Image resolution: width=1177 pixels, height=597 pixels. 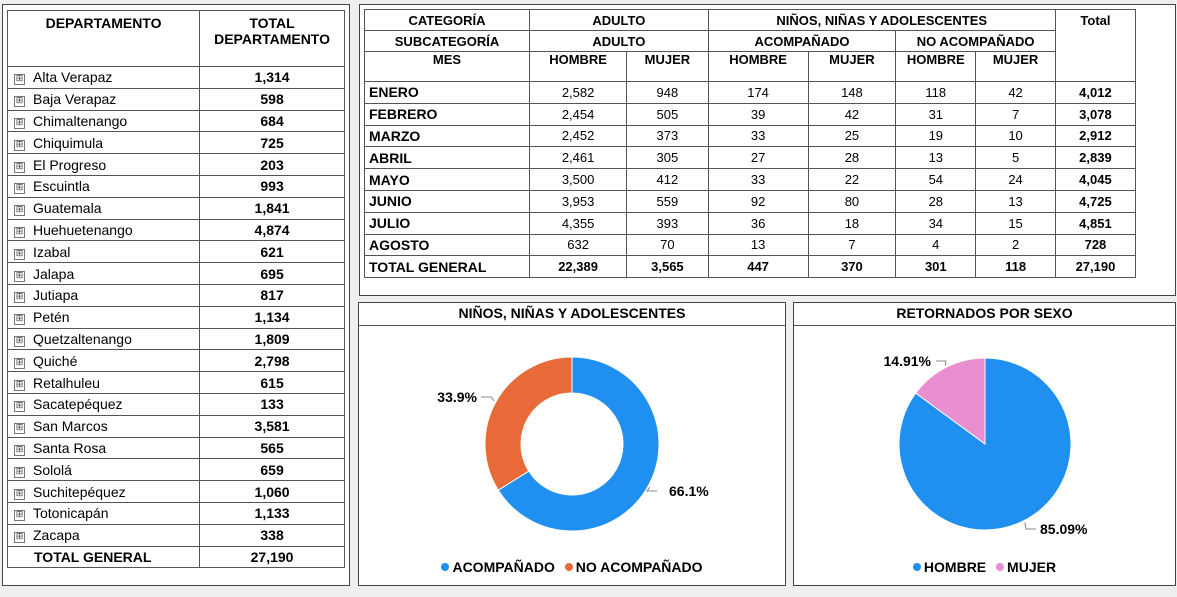 What do you see at coordinates (881, 20) in the screenshot?
I see `header-nna: NIÑOS, NIÑAS Y ADOLESCENTES` at bounding box center [881, 20].